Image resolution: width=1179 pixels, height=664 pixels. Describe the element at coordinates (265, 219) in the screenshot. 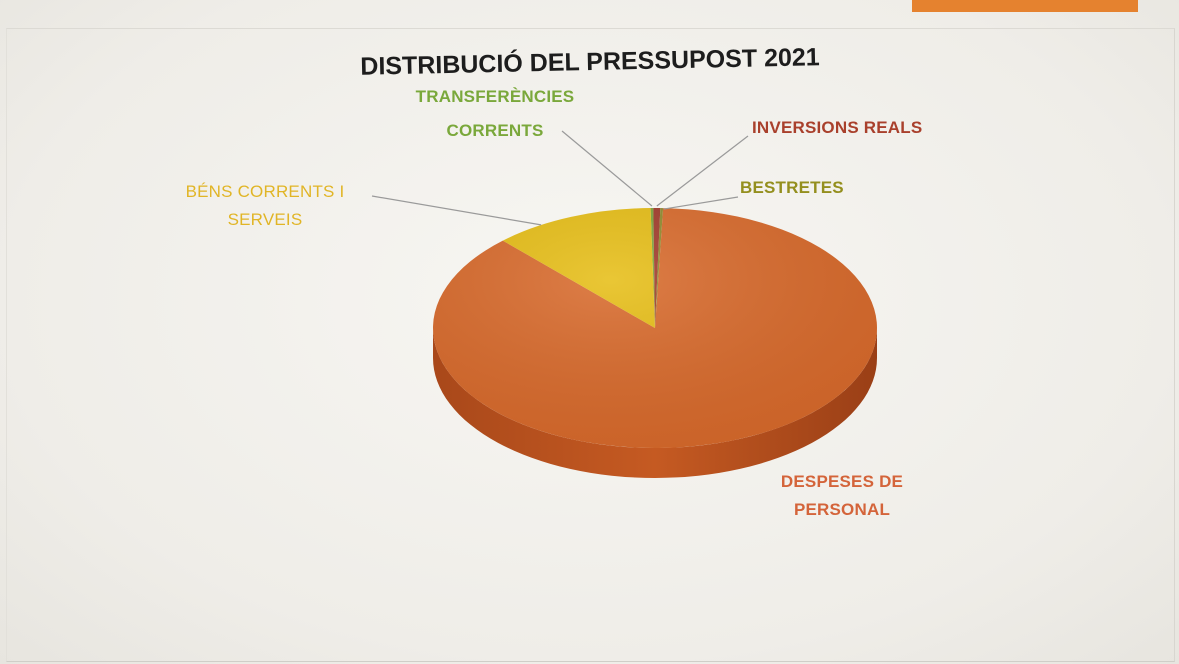

I see `label-bens-line-2: SERVEIS` at that location.